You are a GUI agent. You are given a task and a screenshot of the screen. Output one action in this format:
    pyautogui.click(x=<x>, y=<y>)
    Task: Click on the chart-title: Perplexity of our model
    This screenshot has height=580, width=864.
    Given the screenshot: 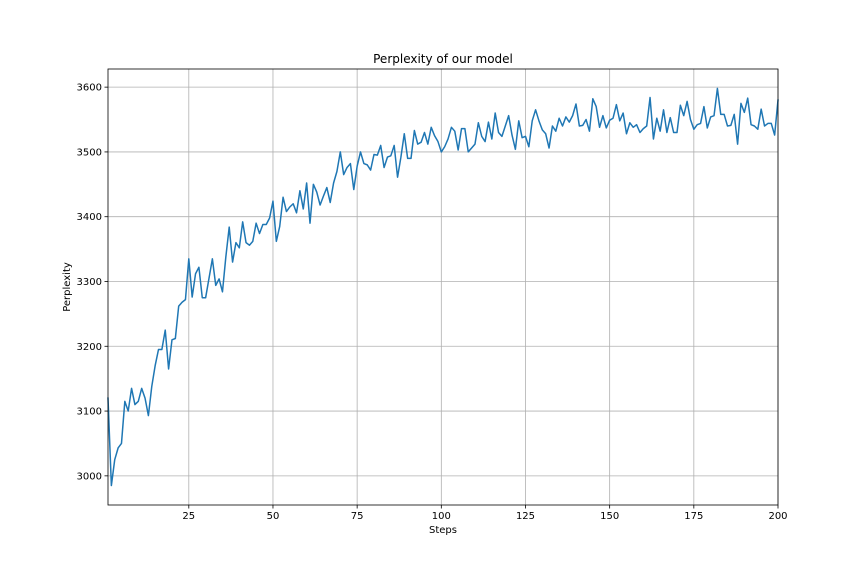 What is the action you would take?
    pyautogui.click(x=443, y=59)
    